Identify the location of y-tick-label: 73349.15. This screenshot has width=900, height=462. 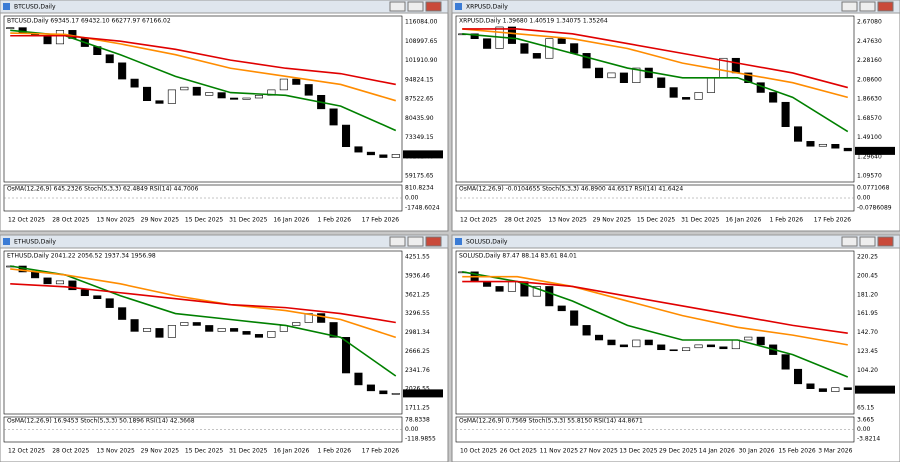
(419, 137).